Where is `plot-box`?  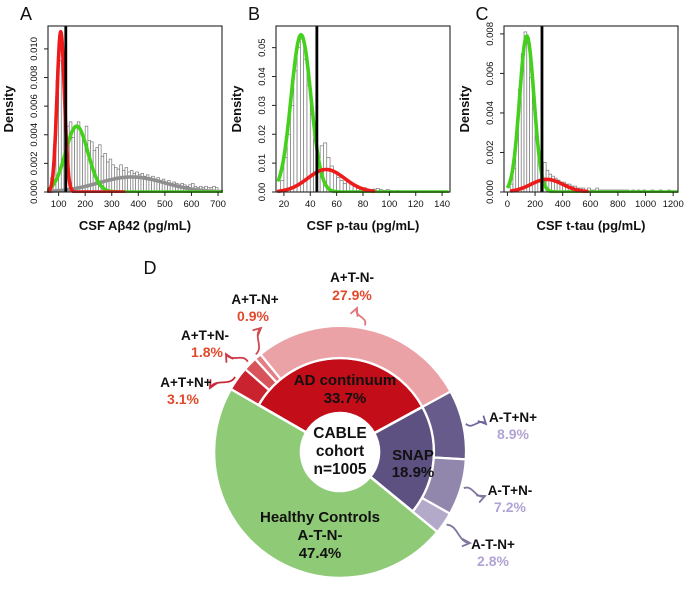 plot-box is located at coordinates (135, 109).